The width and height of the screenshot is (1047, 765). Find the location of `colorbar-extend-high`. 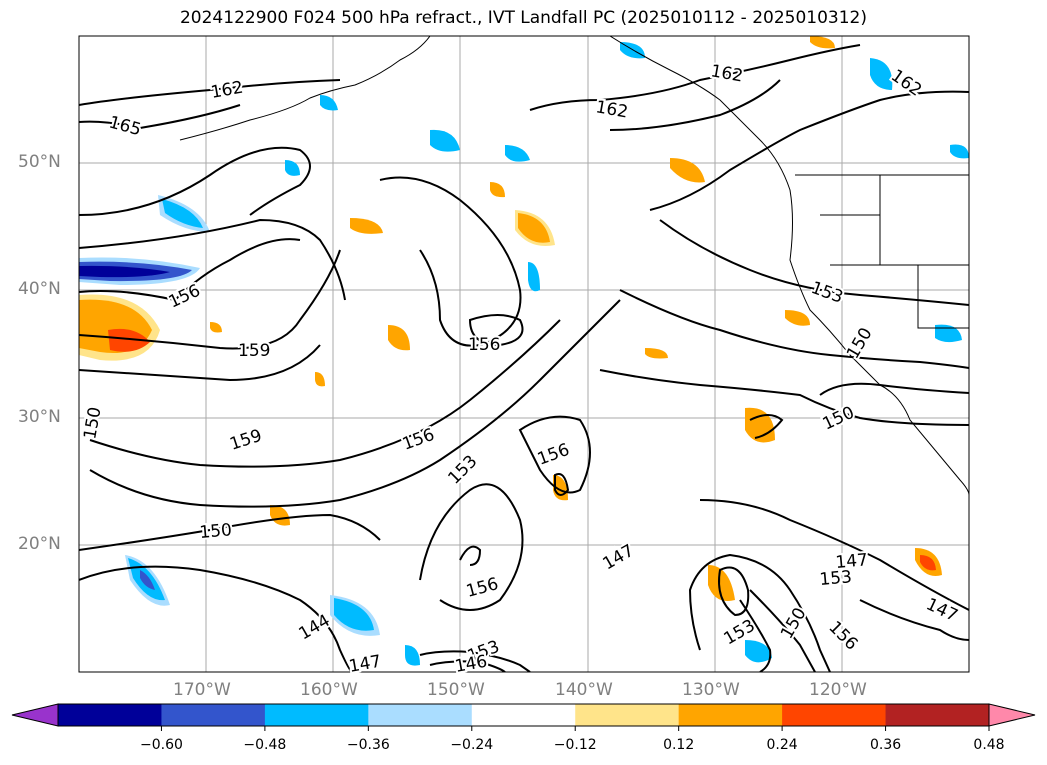

colorbar-extend-high is located at coordinates (1012, 715).